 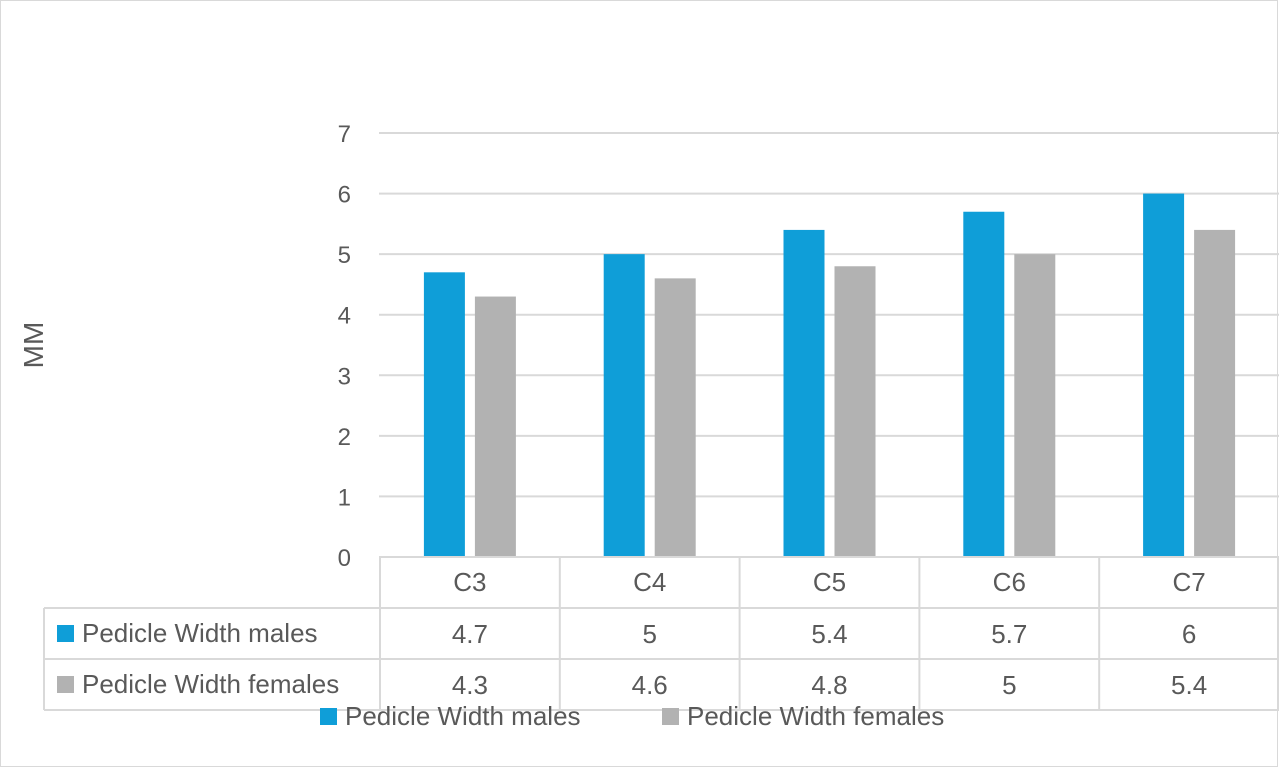 I want to click on table-series-name: Pedicle Width males, so click(x=200, y=633).